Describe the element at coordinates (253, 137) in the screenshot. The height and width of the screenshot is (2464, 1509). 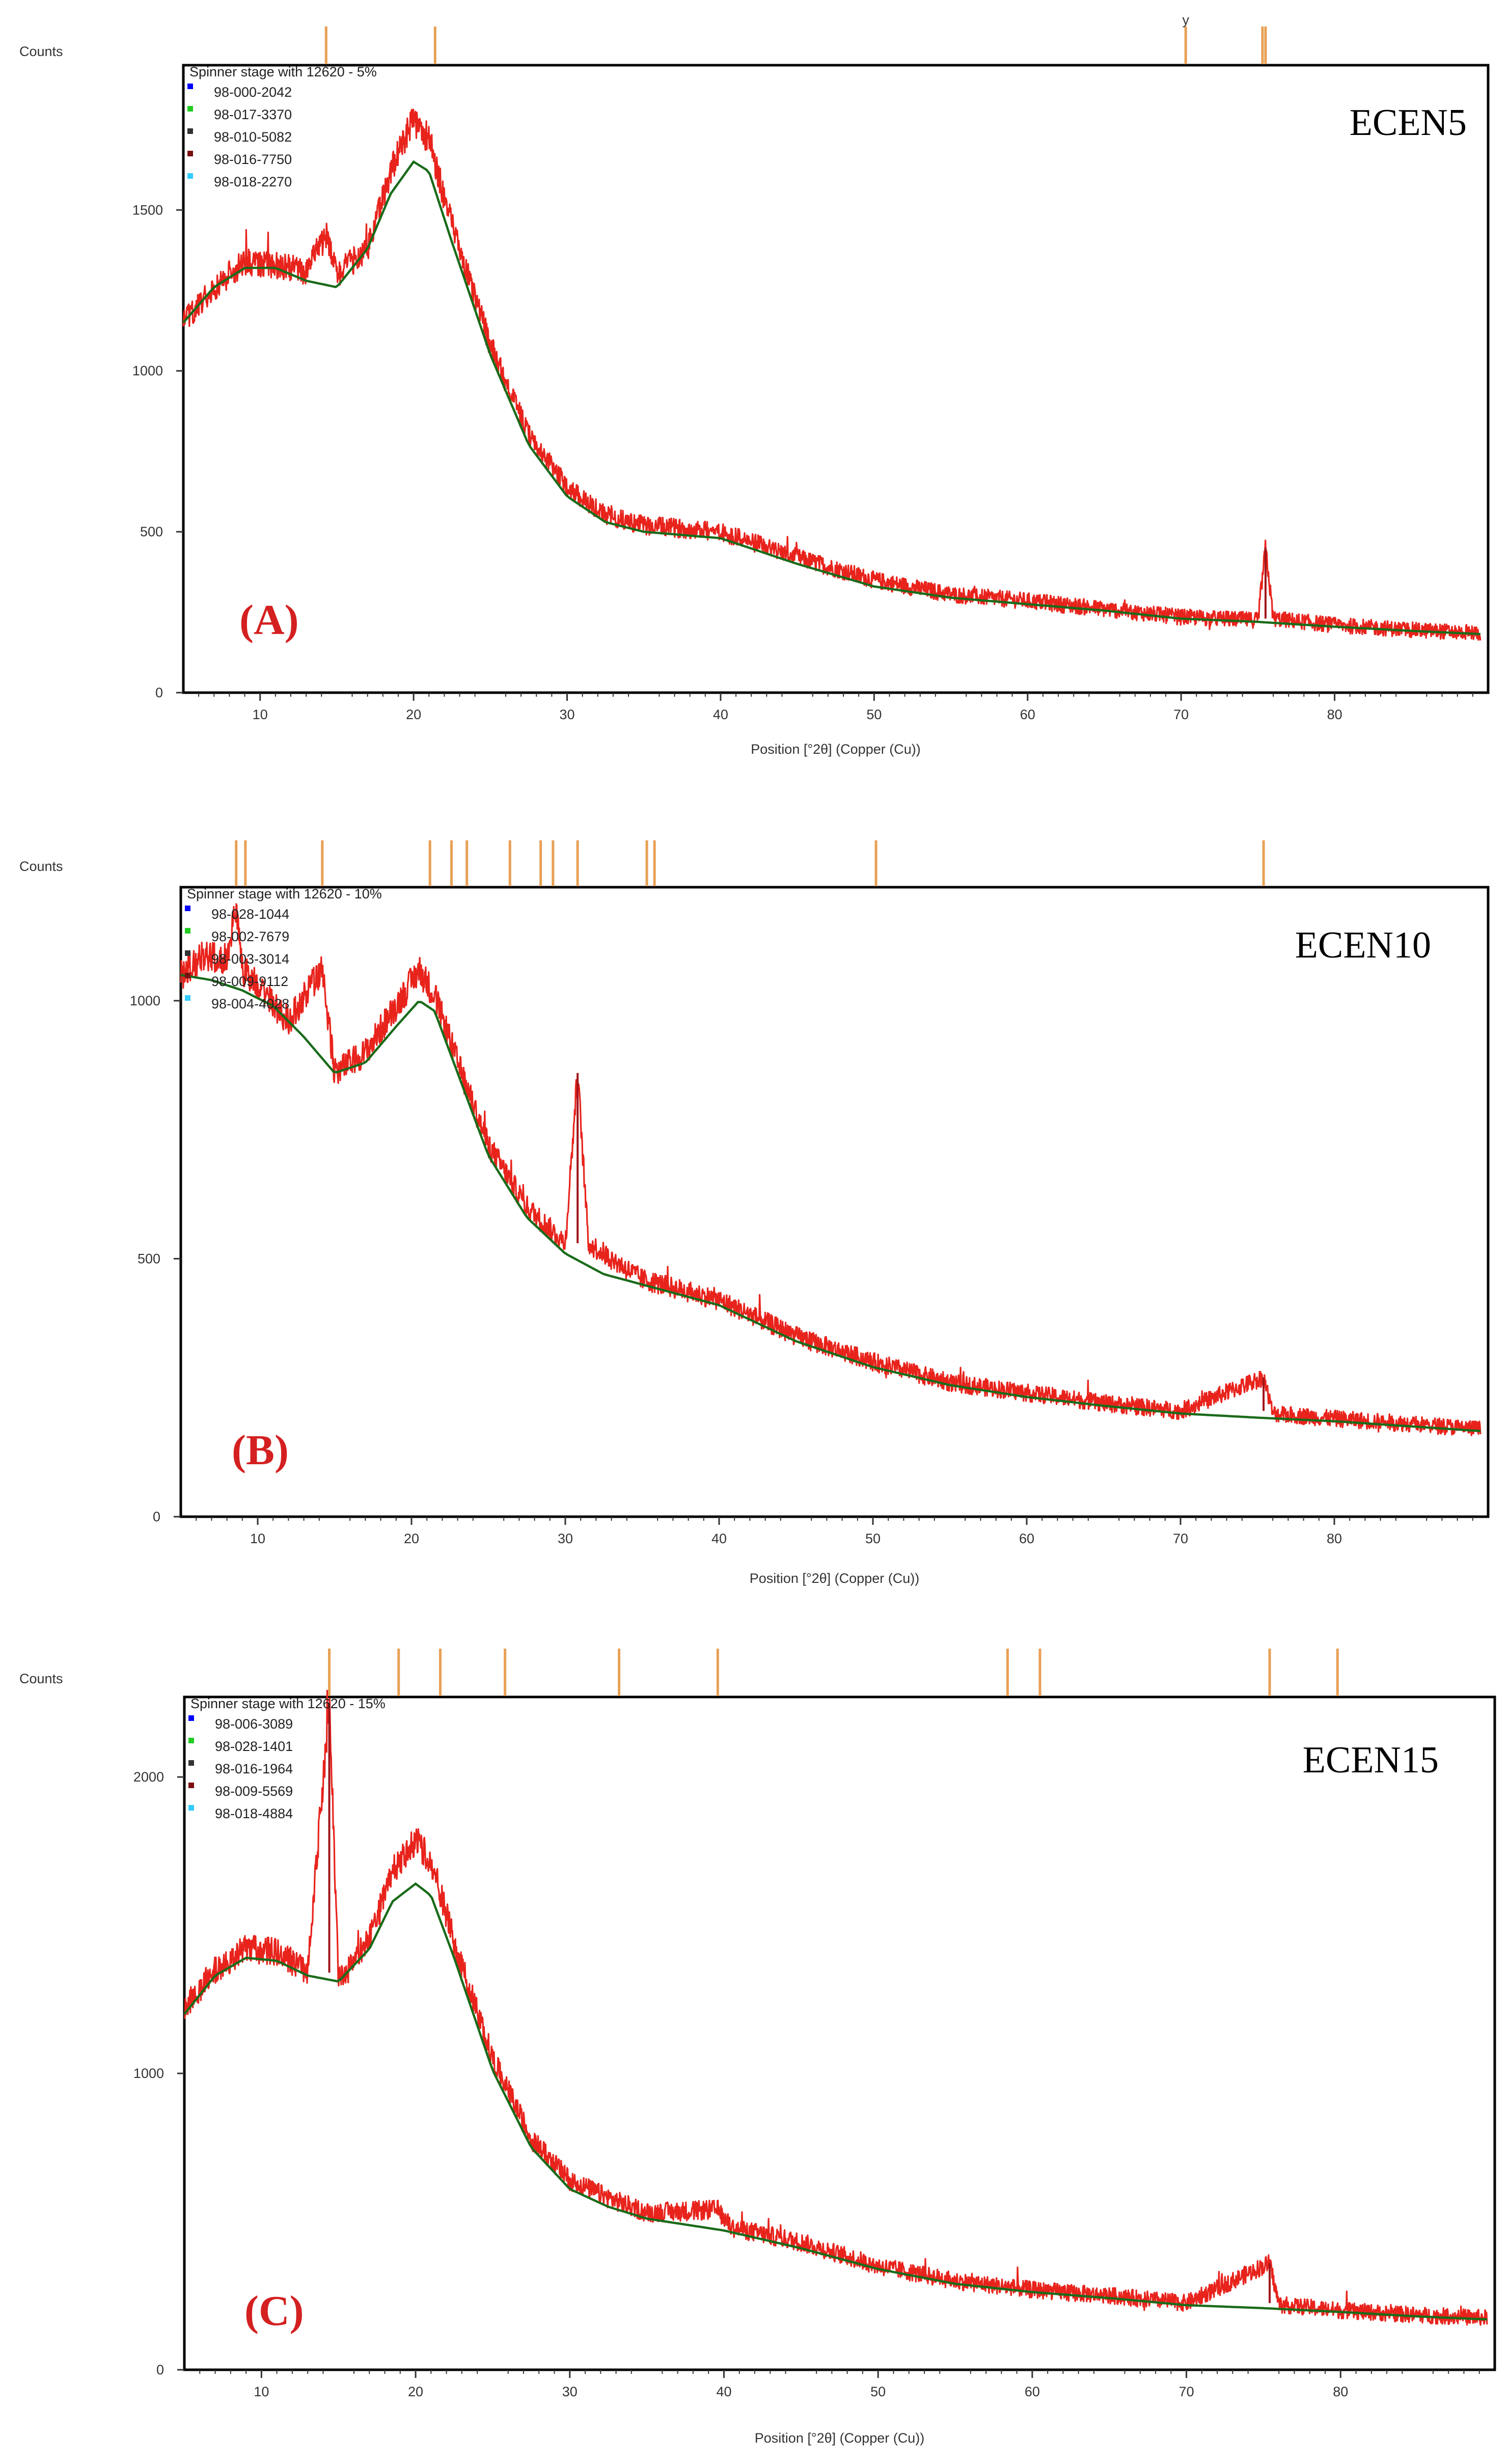
I see `legend-entry: 98-010-5082` at that location.